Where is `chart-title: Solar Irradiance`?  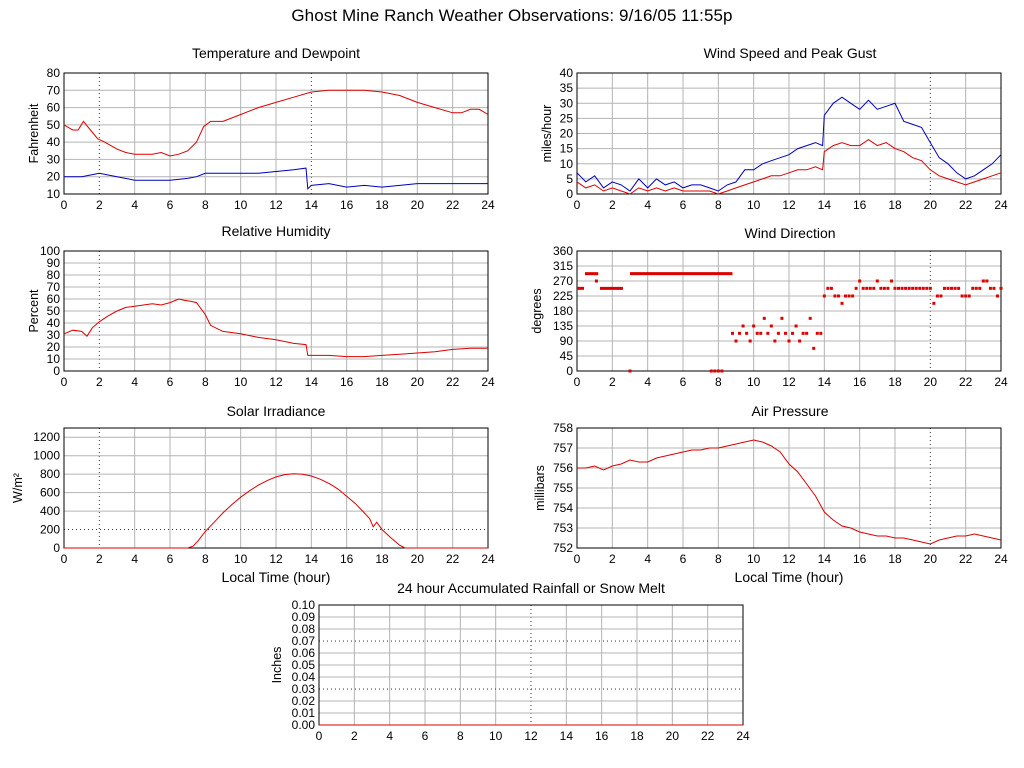 chart-title: Solar Irradiance is located at coordinates (276, 411).